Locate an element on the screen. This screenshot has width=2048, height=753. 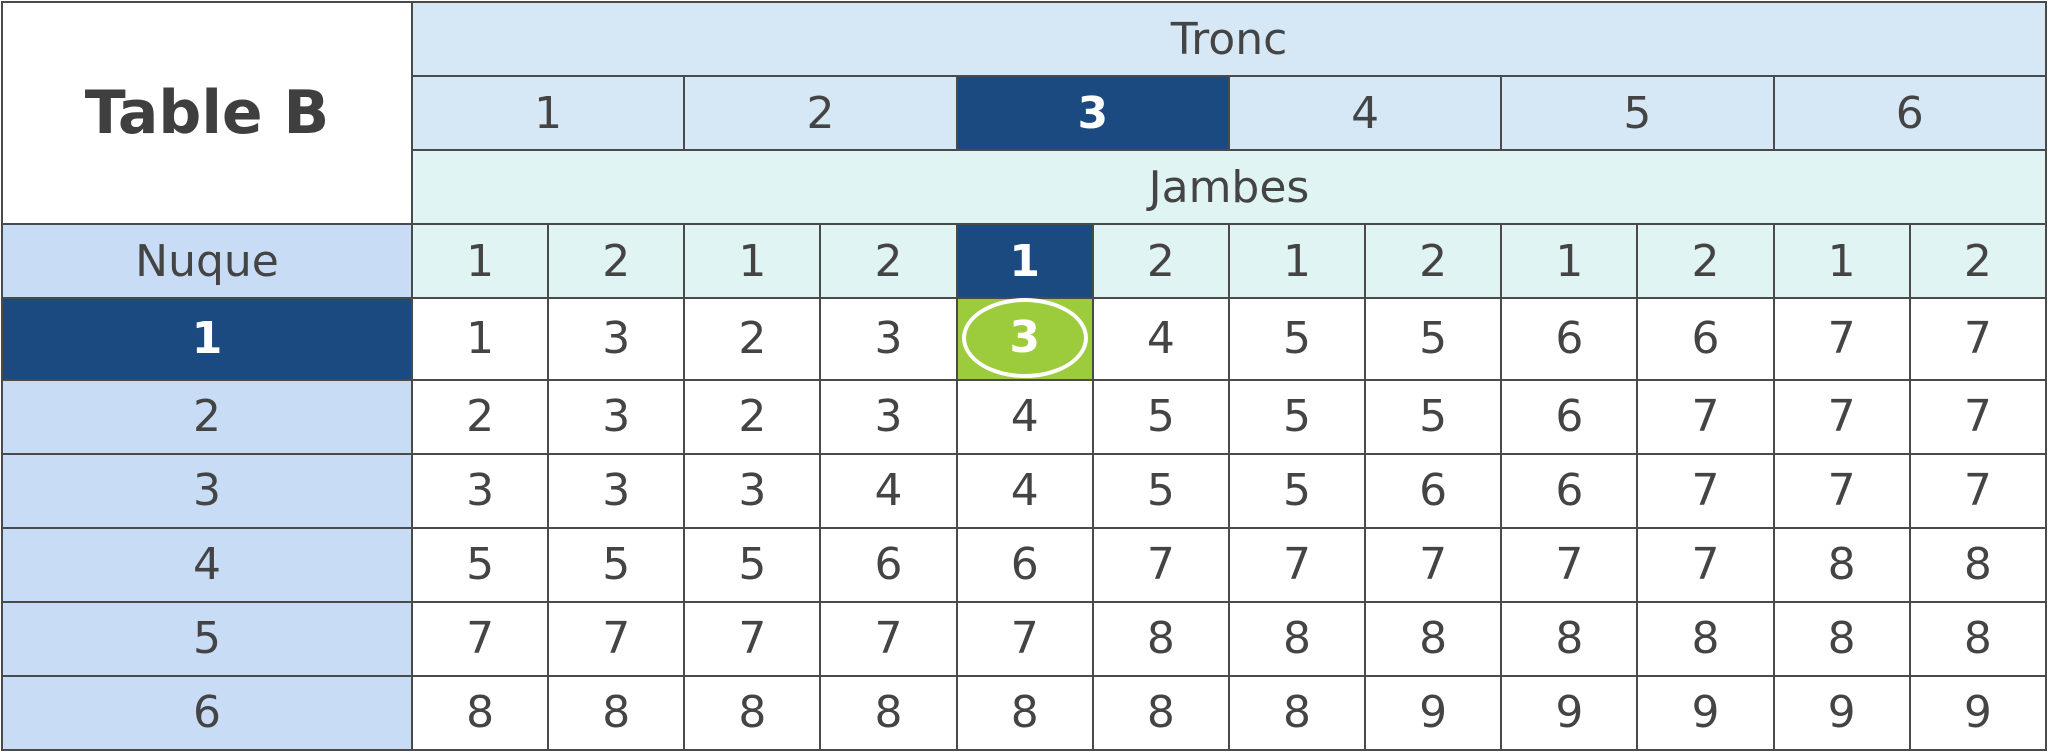
nuque-value: 6 is located at coordinates (207, 713).